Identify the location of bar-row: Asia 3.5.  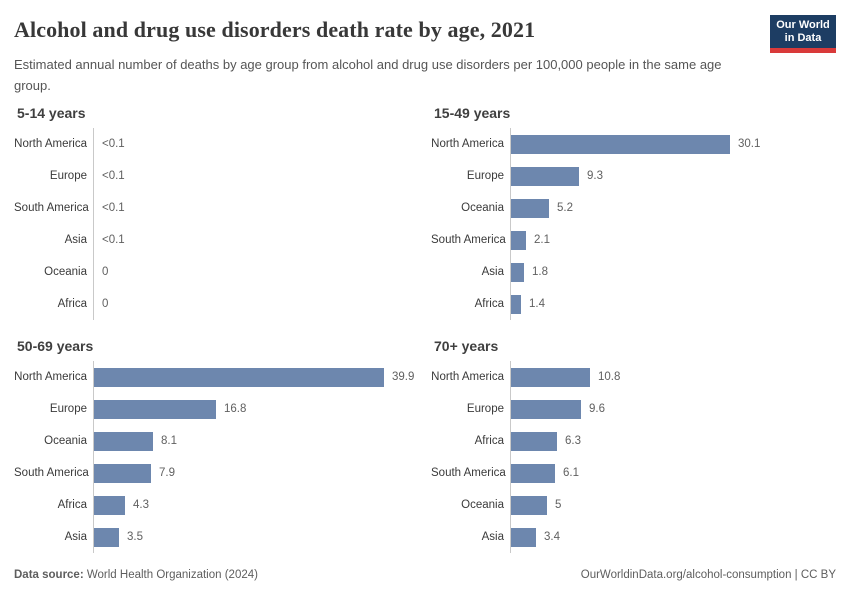
(216, 537).